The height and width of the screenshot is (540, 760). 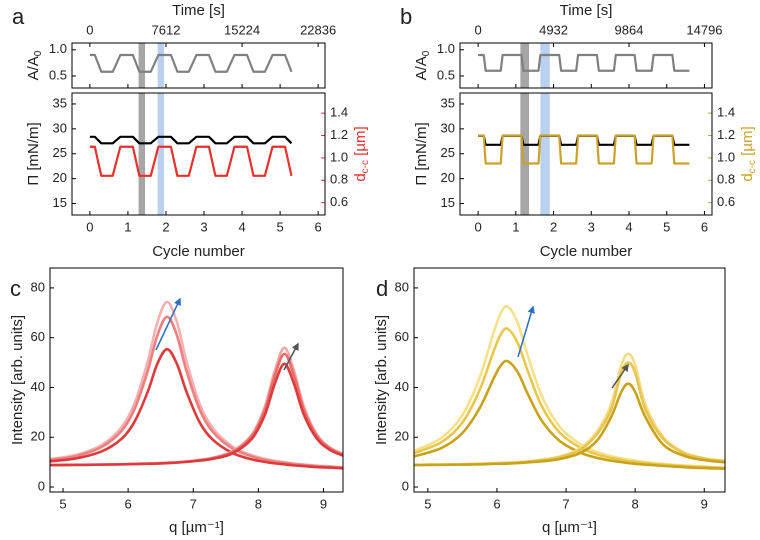 What do you see at coordinates (15, 288) in the screenshot?
I see `panel-label: c` at bounding box center [15, 288].